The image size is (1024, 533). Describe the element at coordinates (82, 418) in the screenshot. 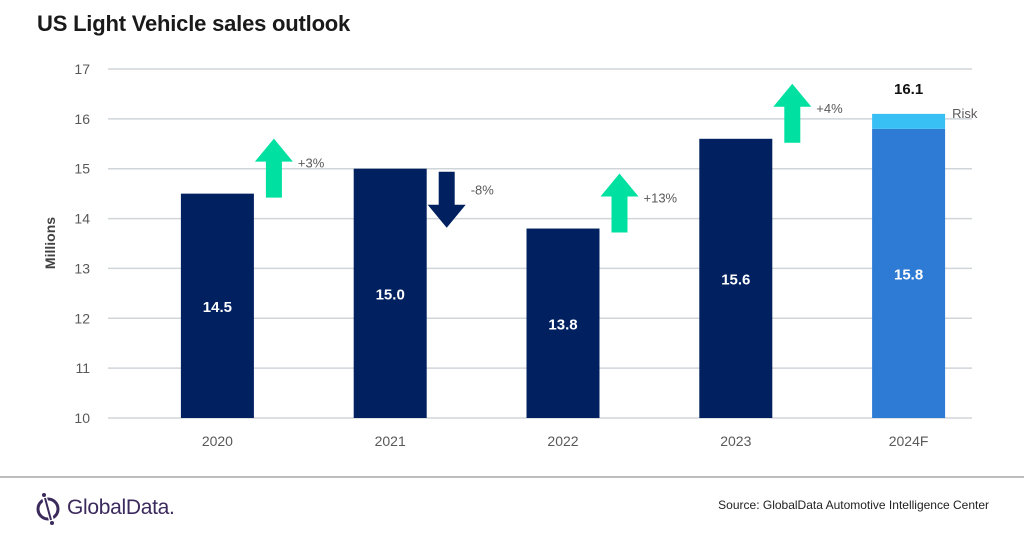

I see `y-tick-label: 10` at that location.